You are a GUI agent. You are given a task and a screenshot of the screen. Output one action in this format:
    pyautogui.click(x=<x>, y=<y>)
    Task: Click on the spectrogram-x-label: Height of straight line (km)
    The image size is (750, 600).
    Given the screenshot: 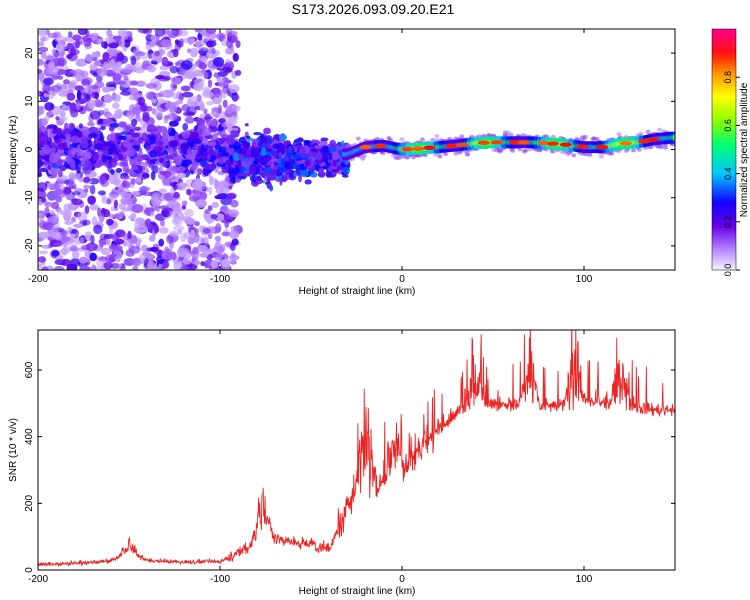 What is the action you would take?
    pyautogui.click(x=357, y=291)
    